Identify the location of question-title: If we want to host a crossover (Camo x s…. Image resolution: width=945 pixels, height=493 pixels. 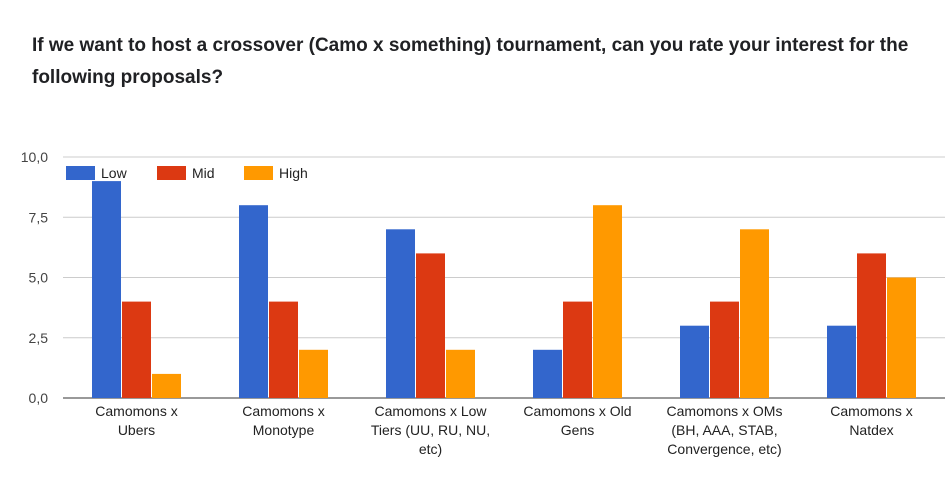
(470, 61).